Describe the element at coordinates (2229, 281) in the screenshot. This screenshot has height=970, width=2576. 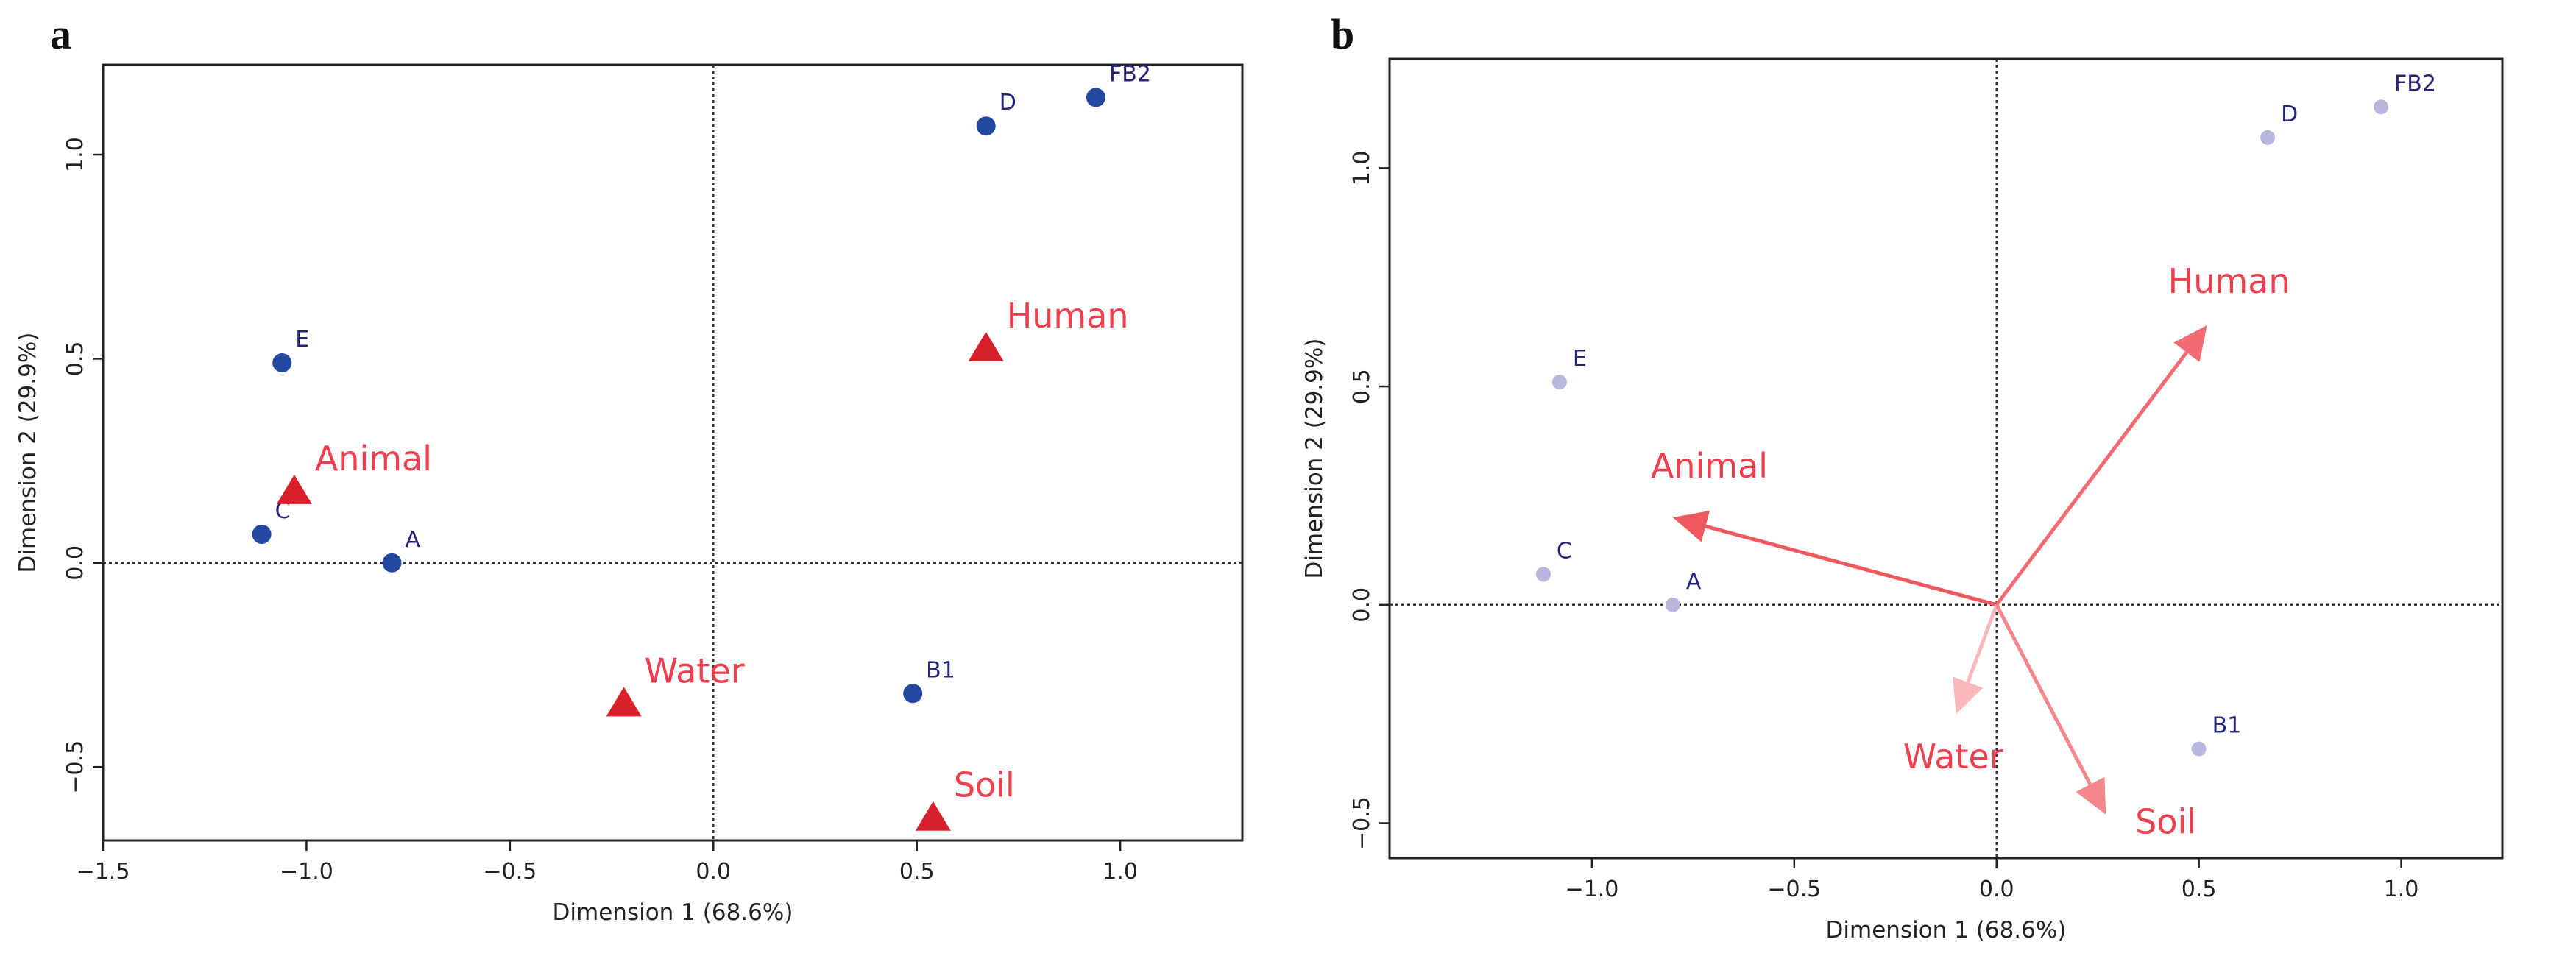
I see `loading-arrow-label: Human` at that location.